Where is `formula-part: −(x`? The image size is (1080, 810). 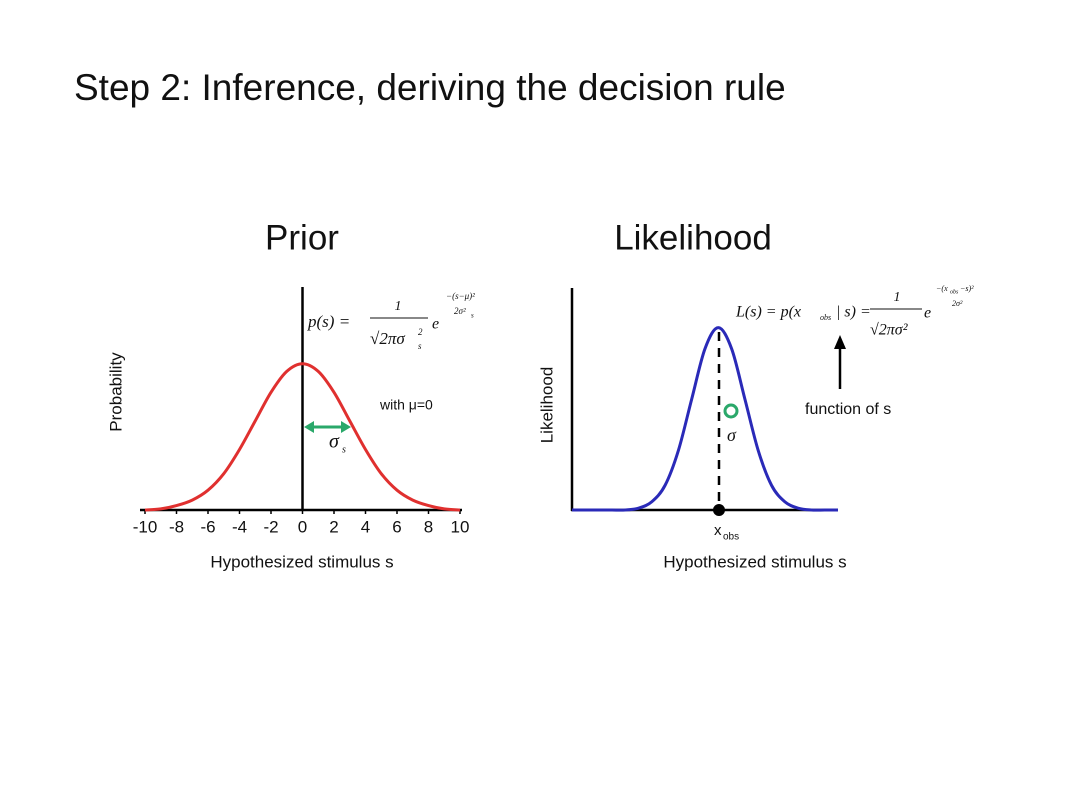
formula-part: −(x is located at coordinates (942, 288).